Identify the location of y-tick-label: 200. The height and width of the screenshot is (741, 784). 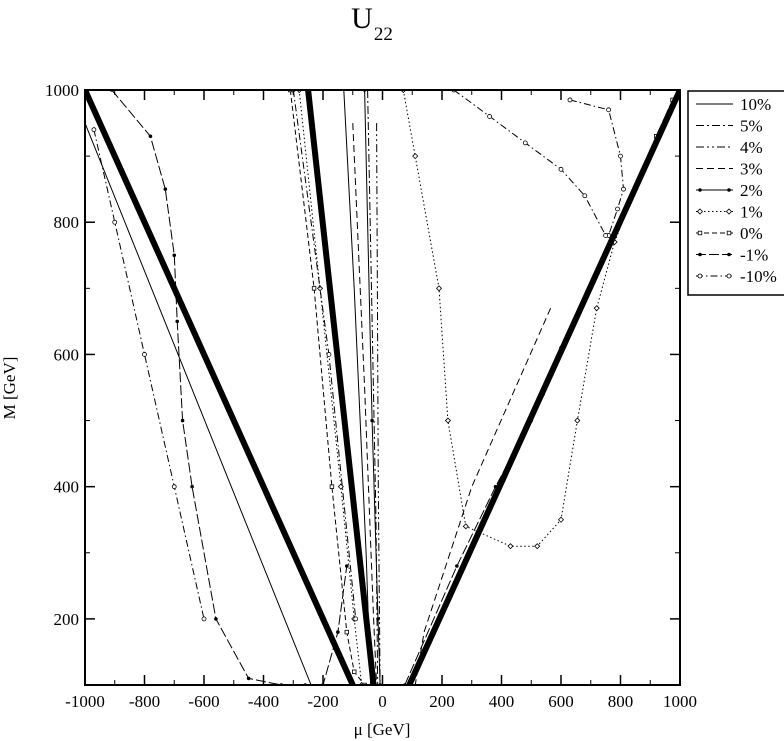
(67, 619).